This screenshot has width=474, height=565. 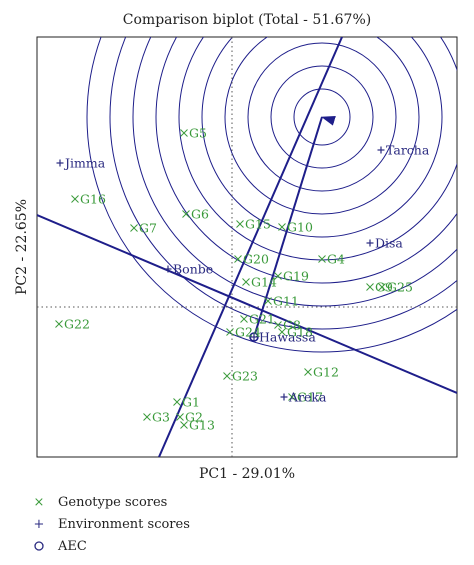 I want to click on aec-arrow, so click(x=294, y=227).